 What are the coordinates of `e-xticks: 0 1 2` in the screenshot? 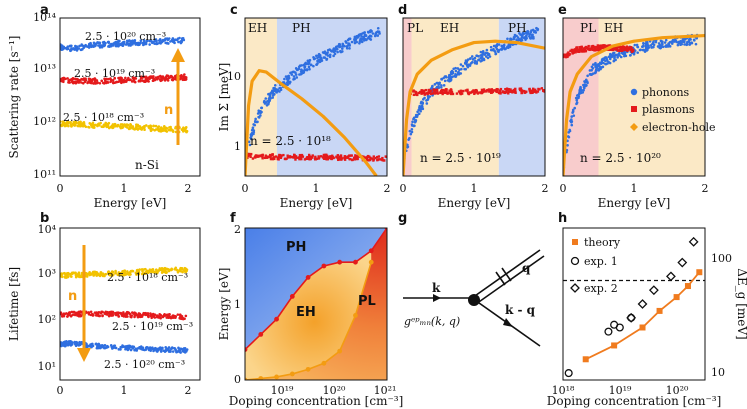 It's located at (634, 188).